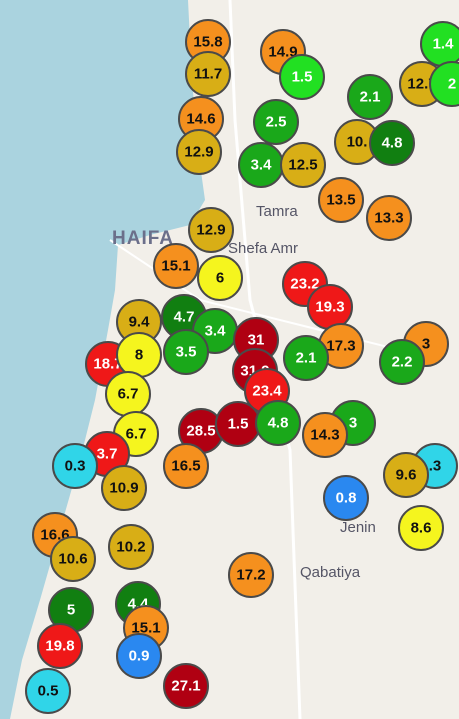 The width and height of the screenshot is (459, 719). I want to click on marker: 17.2, so click(251, 575).